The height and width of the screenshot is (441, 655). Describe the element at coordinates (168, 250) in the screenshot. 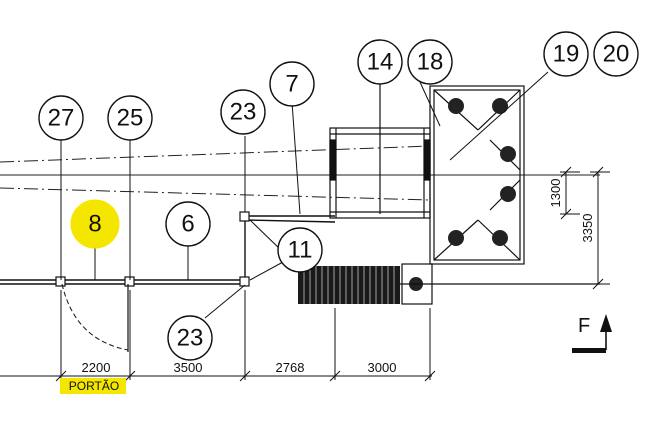

I see `fence-line` at that location.